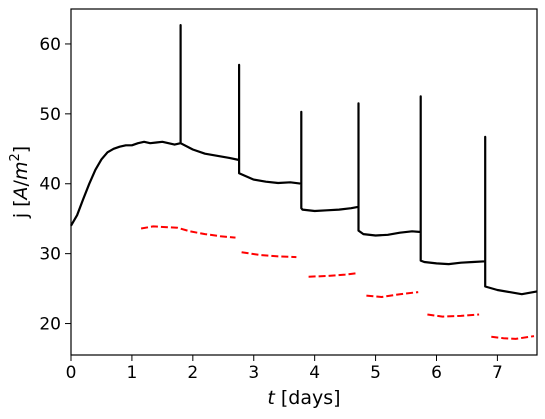 The width and height of the screenshot is (545, 419). Describe the element at coordinates (375, 373) in the screenshot. I see `x-tick-label: 5` at that location.